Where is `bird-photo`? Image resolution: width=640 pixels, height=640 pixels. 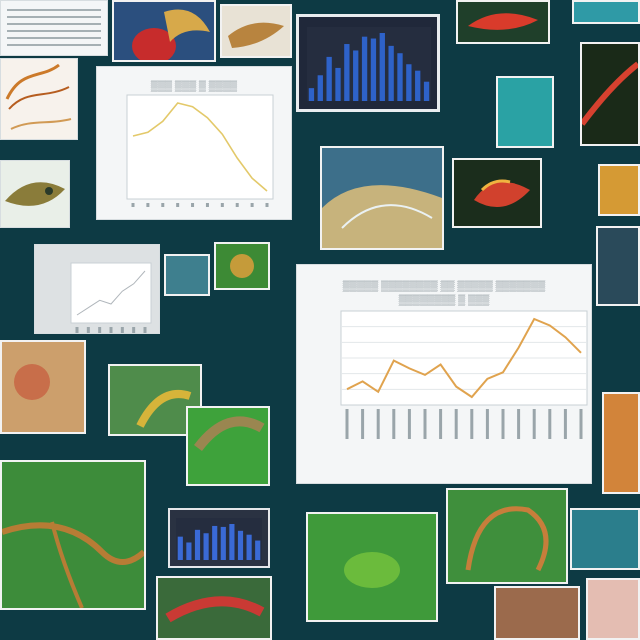 bird-photo is located at coordinates (164, 31).